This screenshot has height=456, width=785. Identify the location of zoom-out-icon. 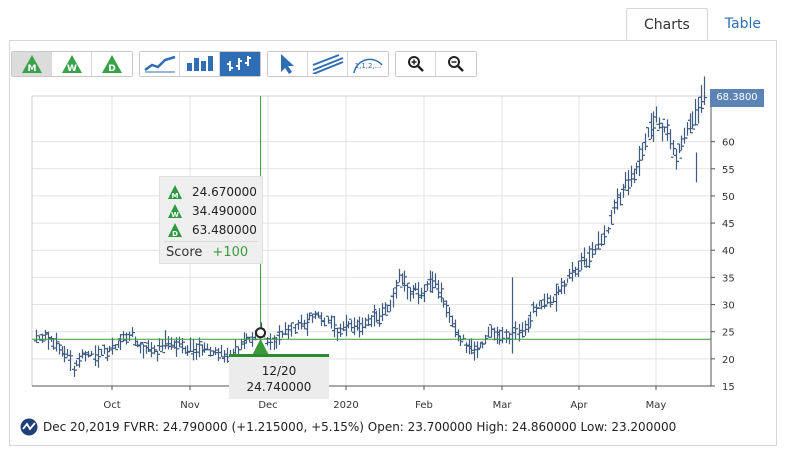
(456, 64).